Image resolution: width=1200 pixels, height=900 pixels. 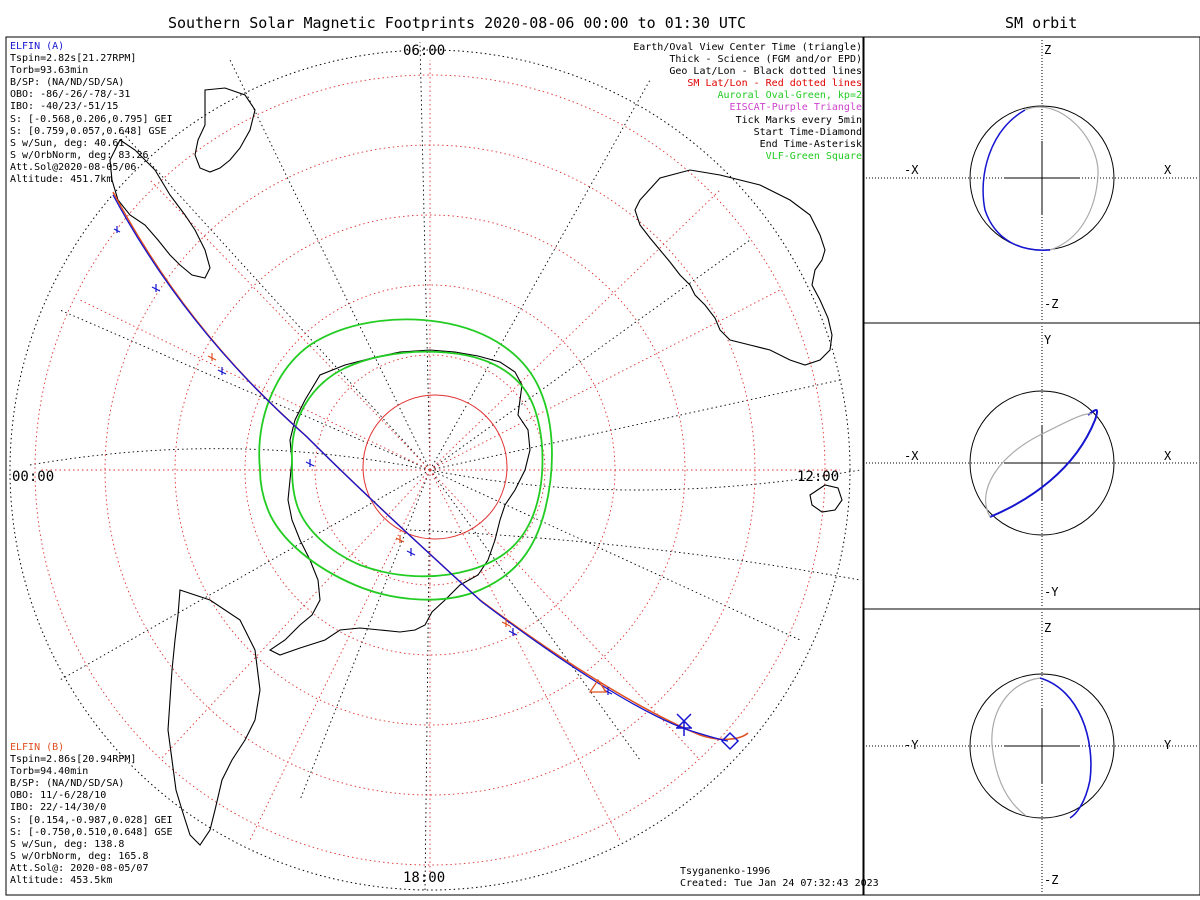 What do you see at coordinates (1032, 180) in the screenshot?
I see `orbit-panel-xz` at bounding box center [1032, 180].